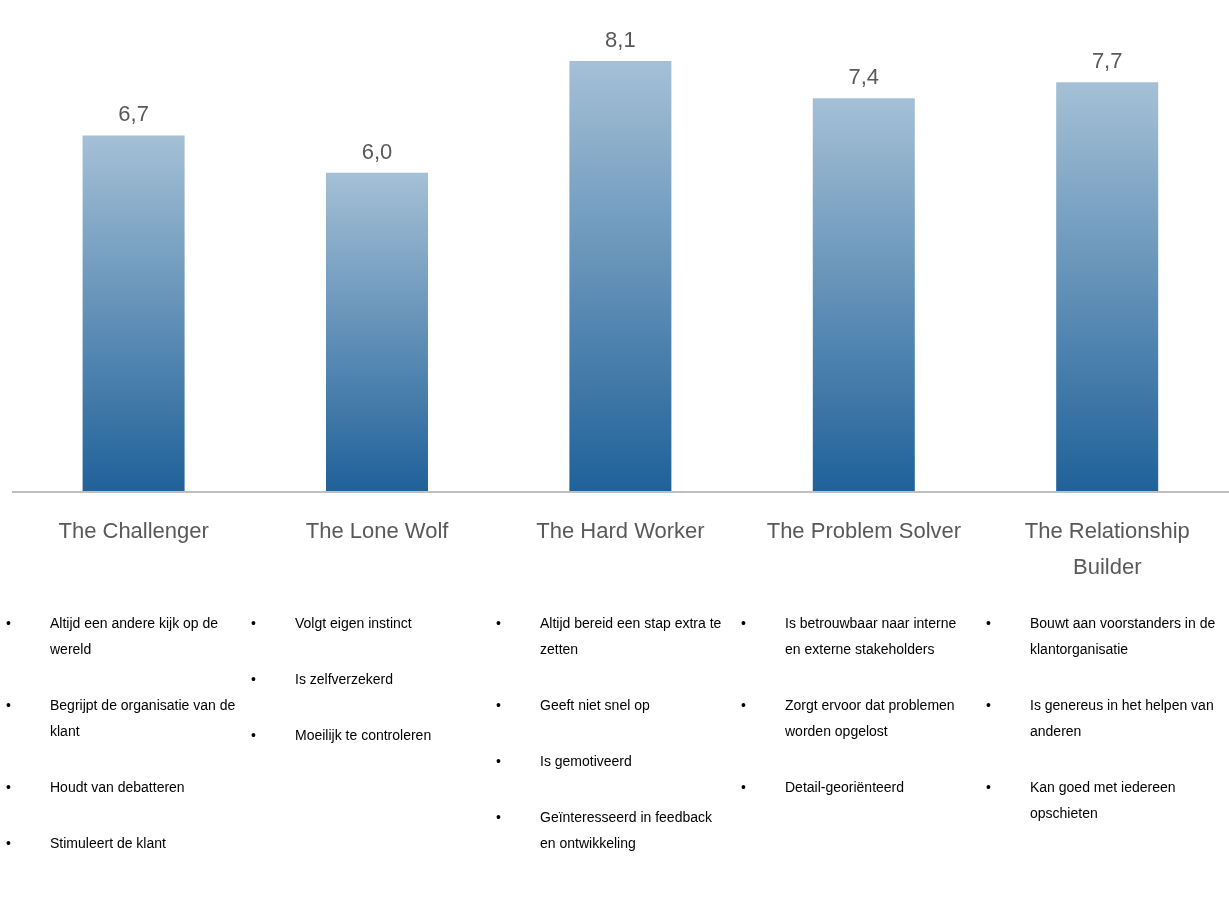 The width and height of the screenshot is (1229, 904). What do you see at coordinates (1101, 718) in the screenshot?
I see `text: • Bouwt aan voorstanders in de klantorganisatie • Is genereus in het helpen van anderen • Kan goed met iedereen opschieten` at bounding box center [1101, 718].